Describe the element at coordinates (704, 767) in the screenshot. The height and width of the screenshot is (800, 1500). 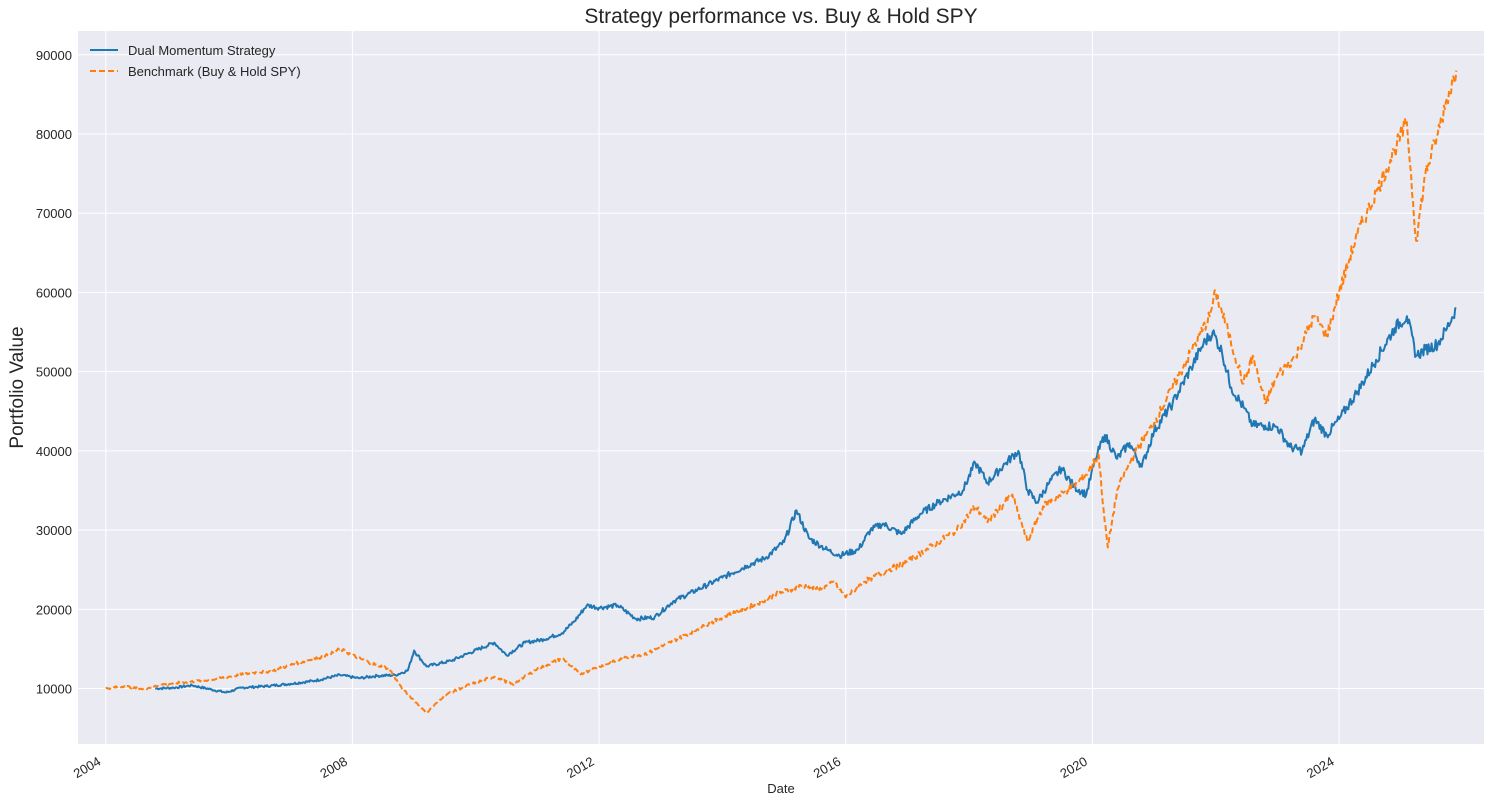
I see `x-axis-ticks: 2004 2008 2012 2016 2020 2024` at that location.